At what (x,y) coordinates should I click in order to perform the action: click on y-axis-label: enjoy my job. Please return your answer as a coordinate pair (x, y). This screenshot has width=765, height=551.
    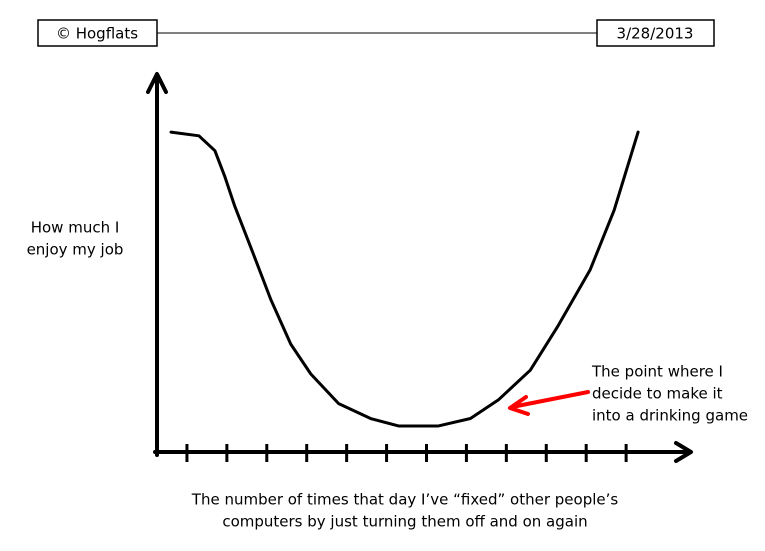
    Looking at the image, I should click on (75, 250).